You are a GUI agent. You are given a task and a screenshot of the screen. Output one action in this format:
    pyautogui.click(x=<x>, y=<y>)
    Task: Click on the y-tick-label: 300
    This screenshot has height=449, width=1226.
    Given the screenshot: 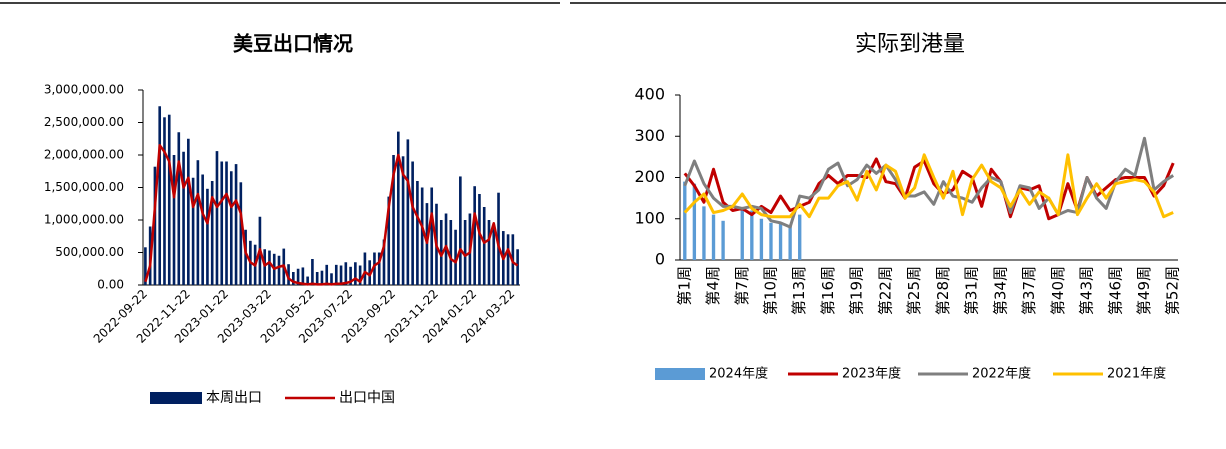 What is the action you would take?
    pyautogui.click(x=649, y=135)
    